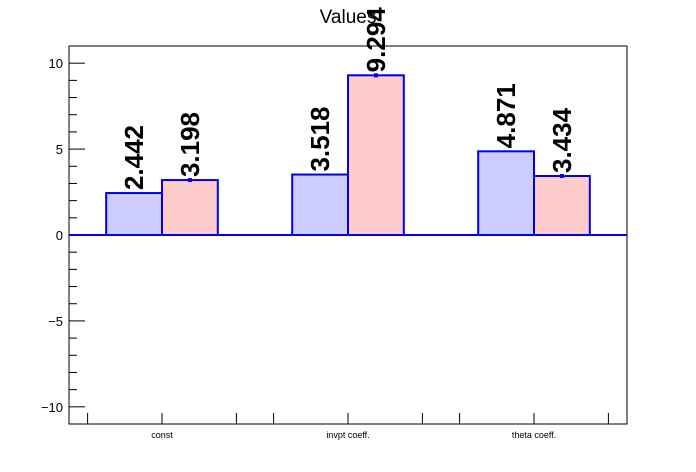  What do you see at coordinates (348, 426) in the screenshot?
I see `x-axis: const invpt coeff. theta coeff.` at bounding box center [348, 426].